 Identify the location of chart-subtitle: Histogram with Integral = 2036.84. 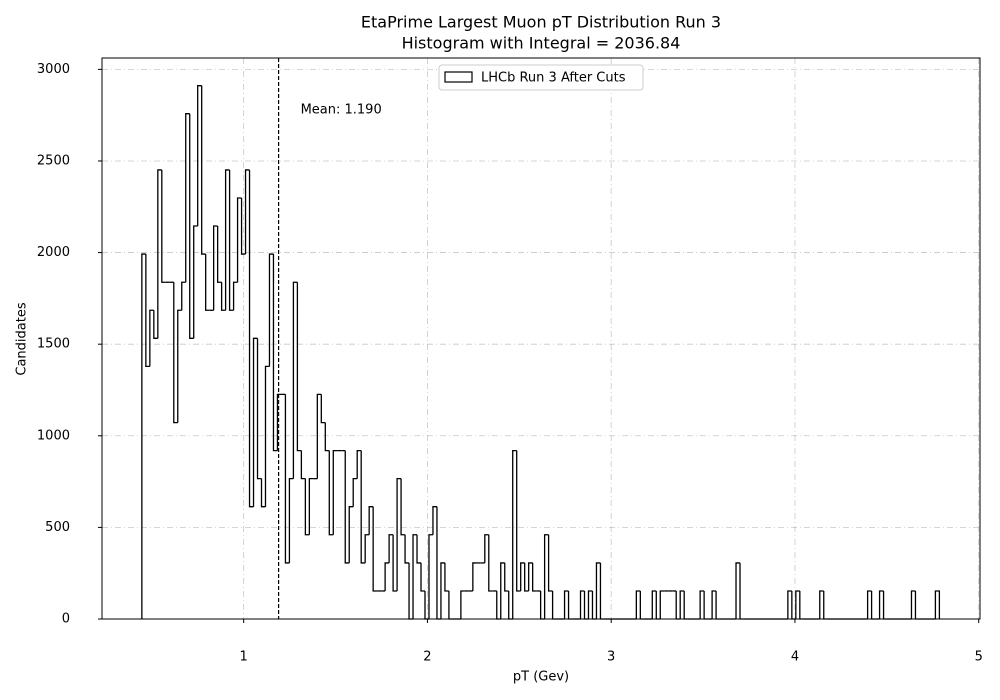
(541, 43).